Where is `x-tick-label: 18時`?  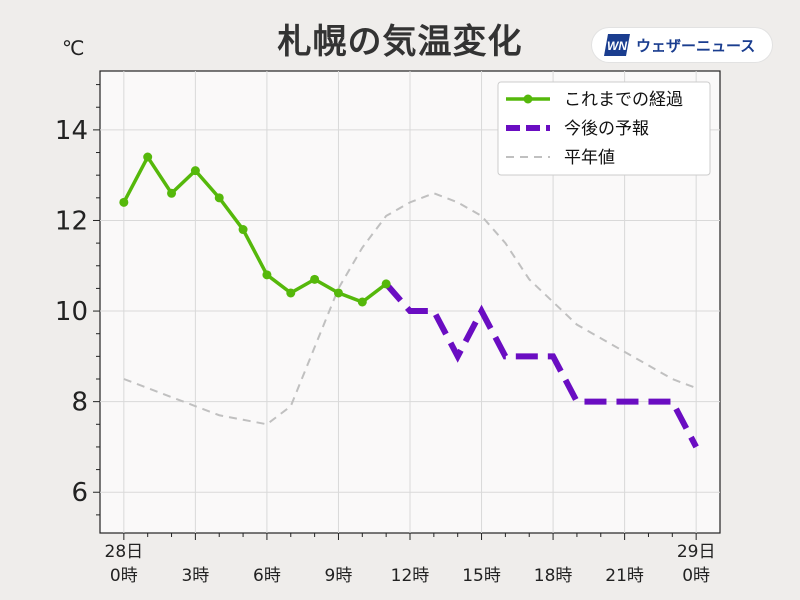 x-tick-label: 18時 is located at coordinates (553, 576).